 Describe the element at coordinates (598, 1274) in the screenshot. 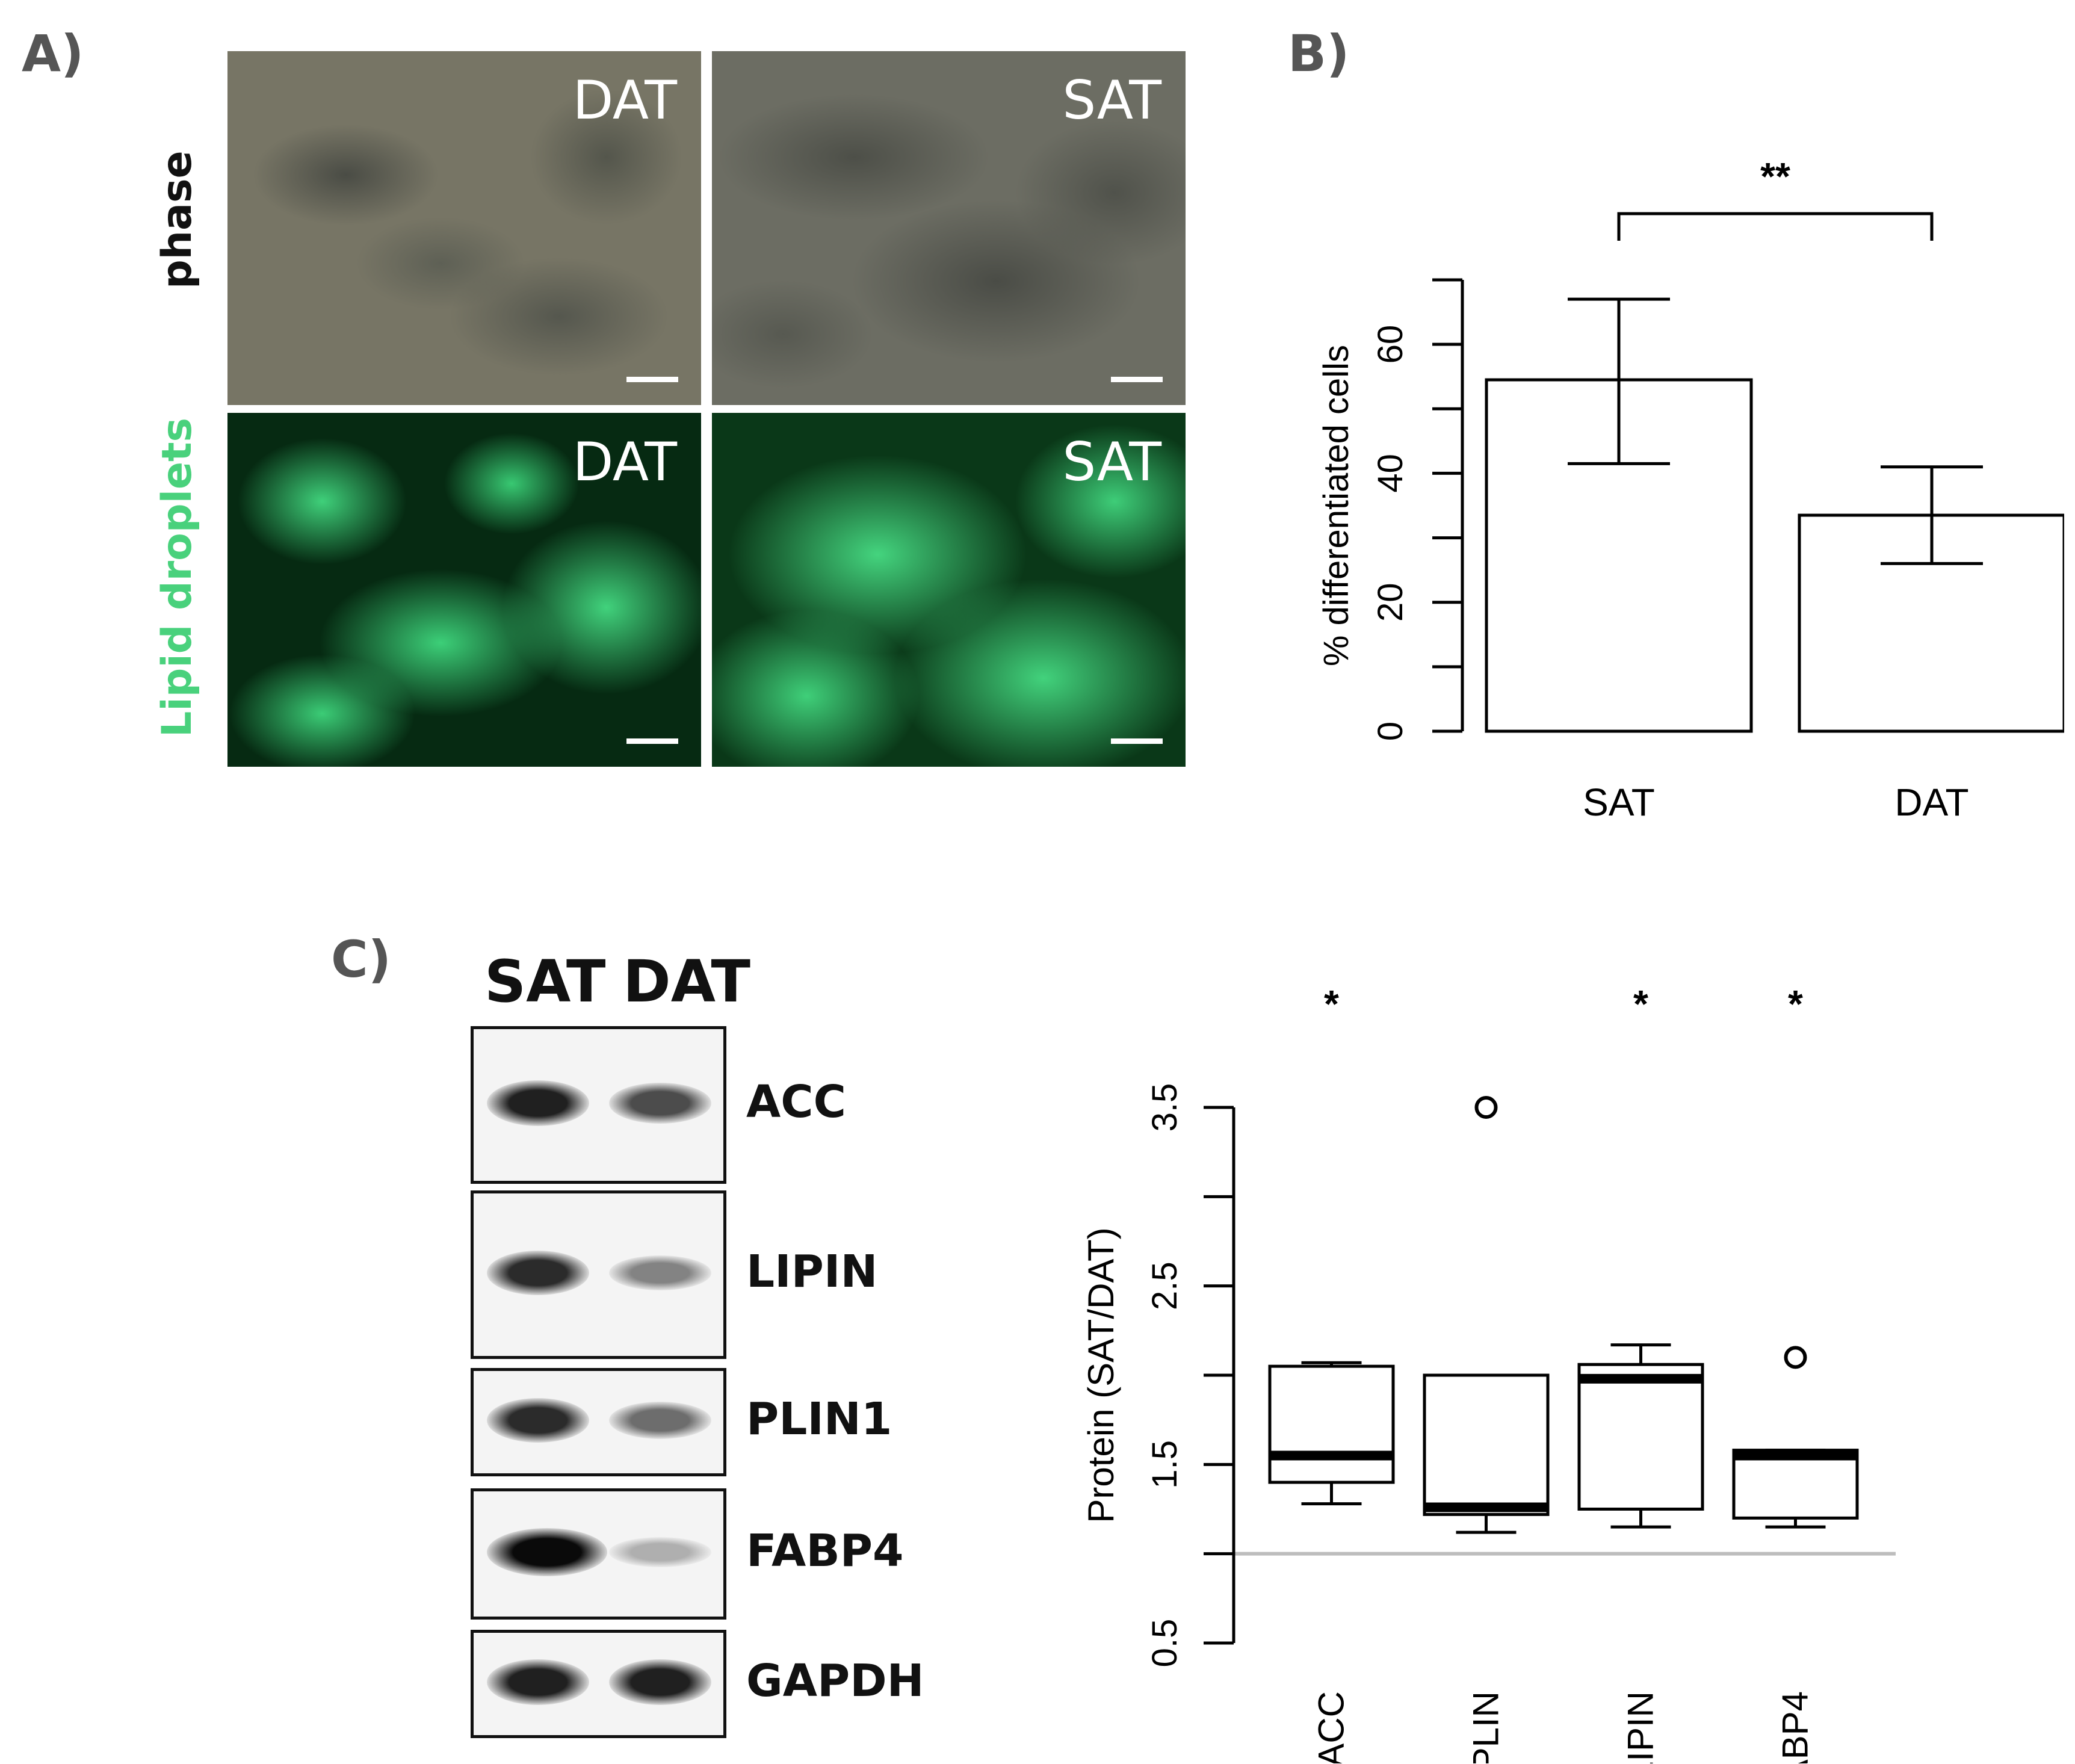

I see `blot-lipin` at that location.